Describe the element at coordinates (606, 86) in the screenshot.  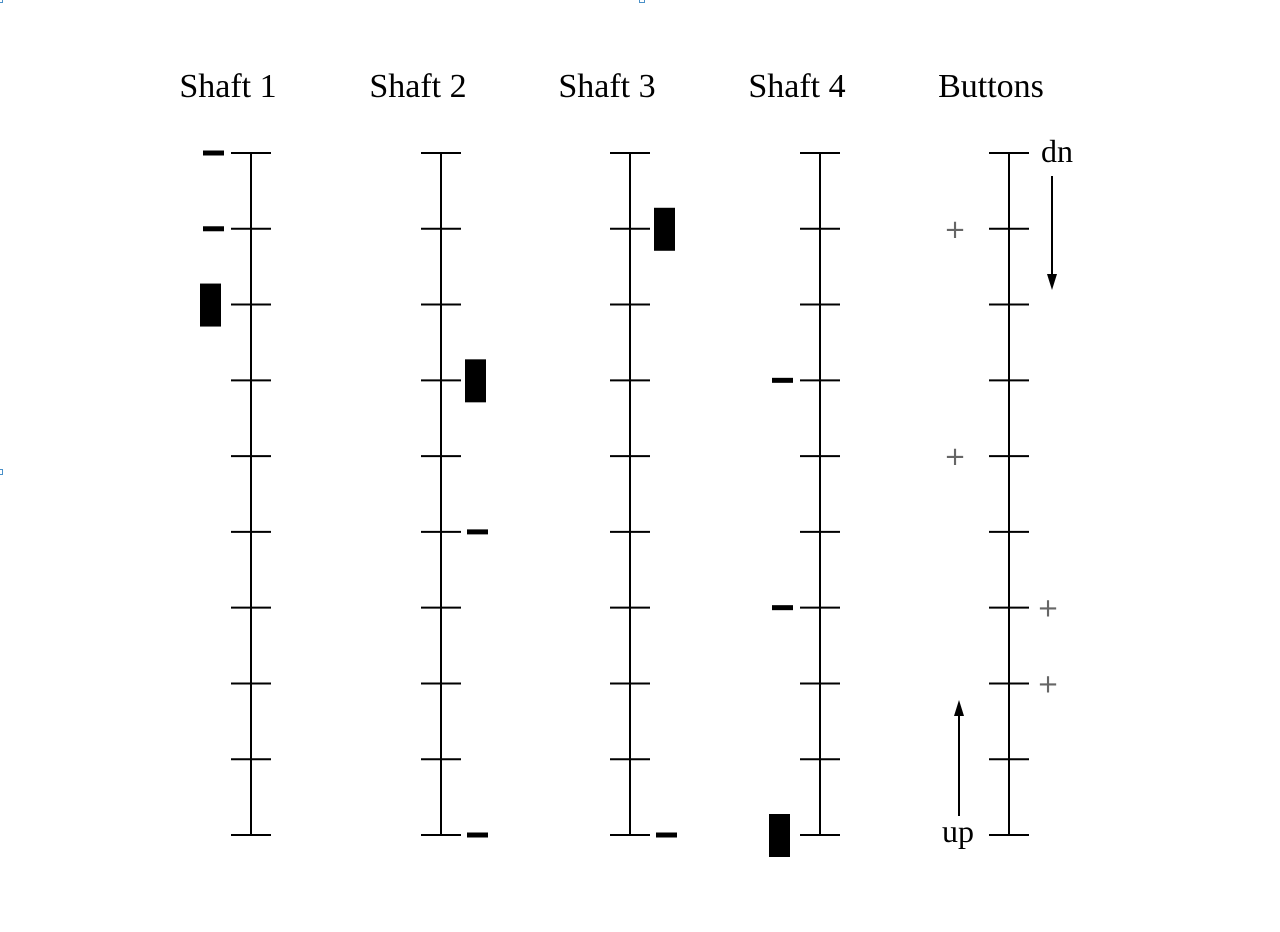
I see `shaft-3-title: Shaft 3` at that location.